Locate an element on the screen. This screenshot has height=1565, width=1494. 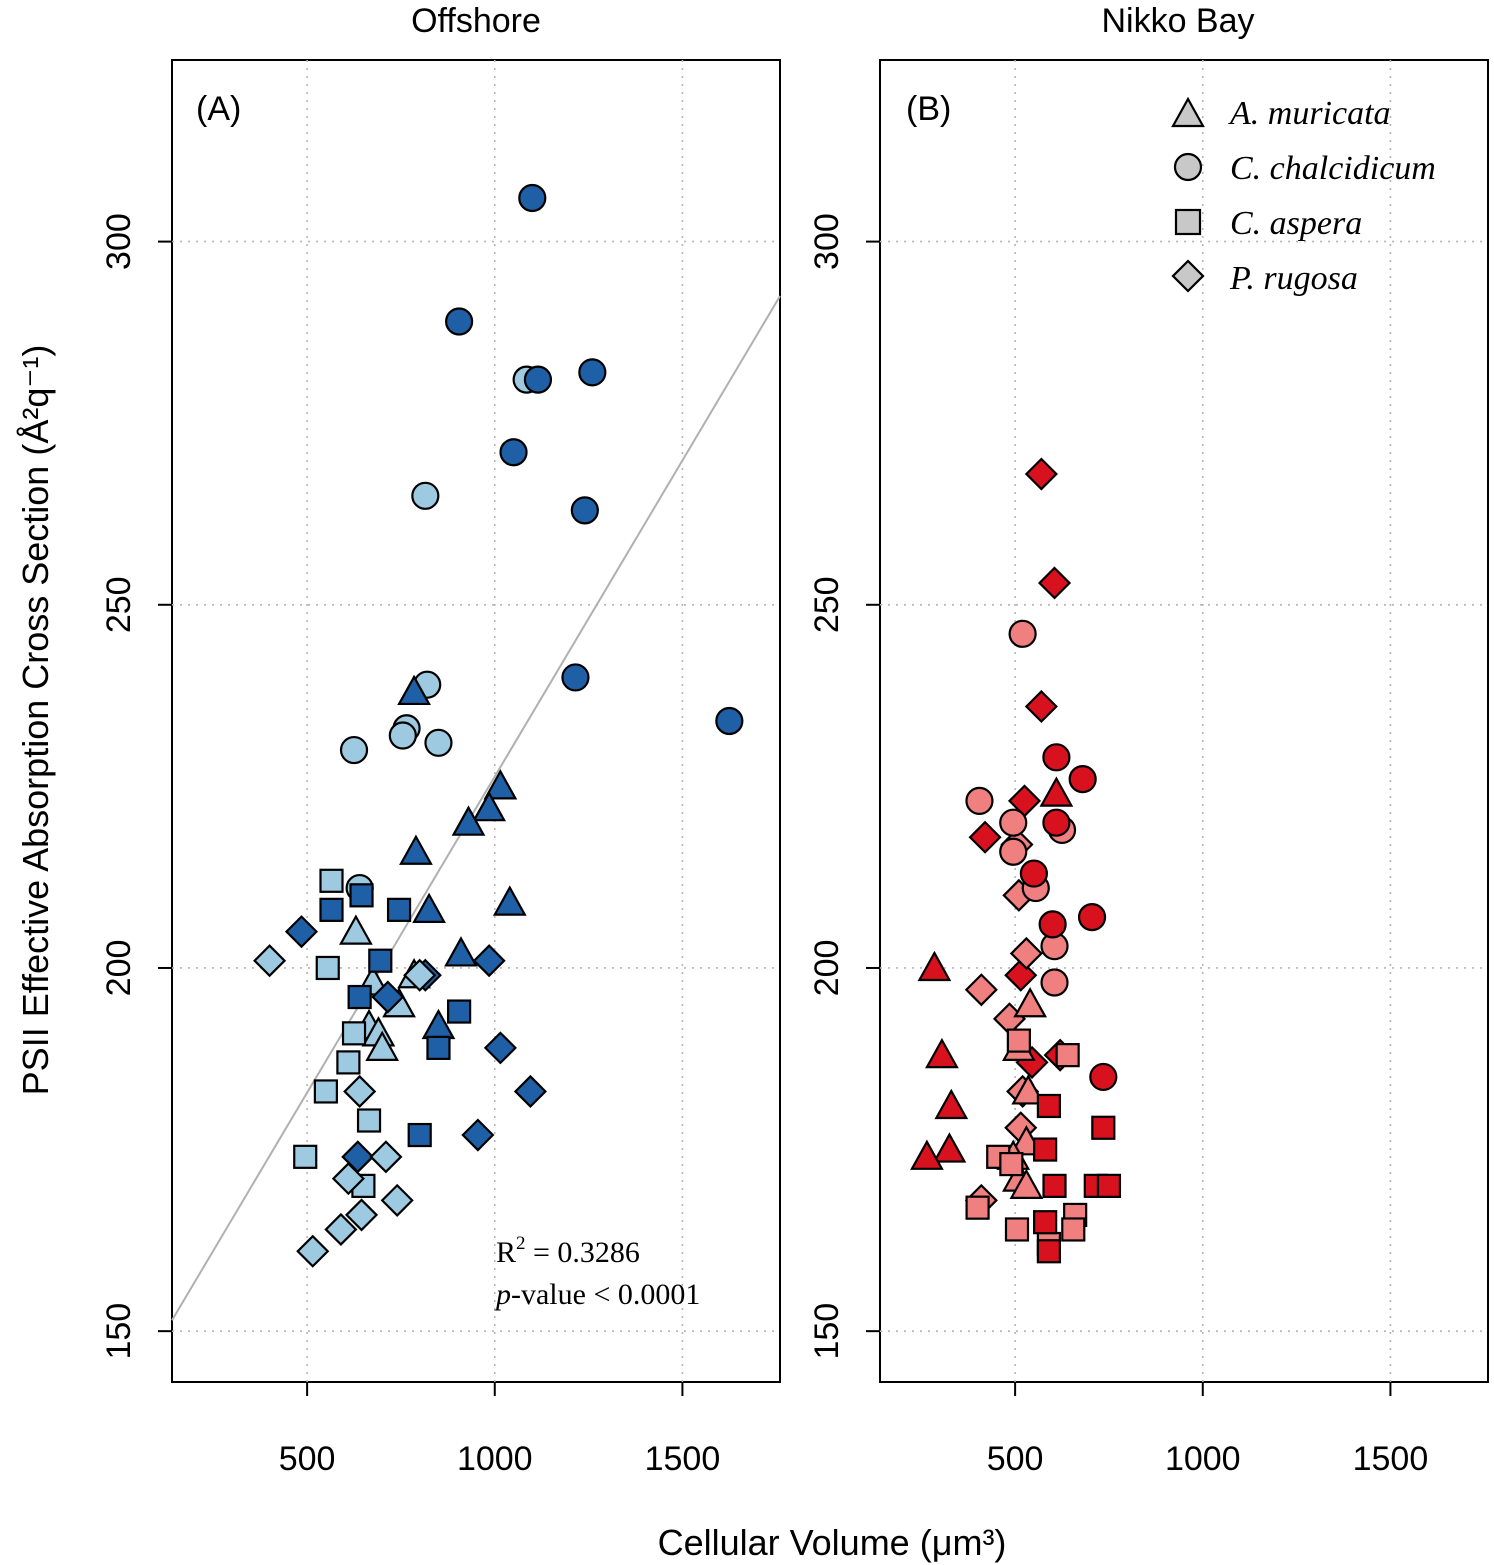
legend-label-a-muricata: A. muricata is located at coordinates (1309, 113).